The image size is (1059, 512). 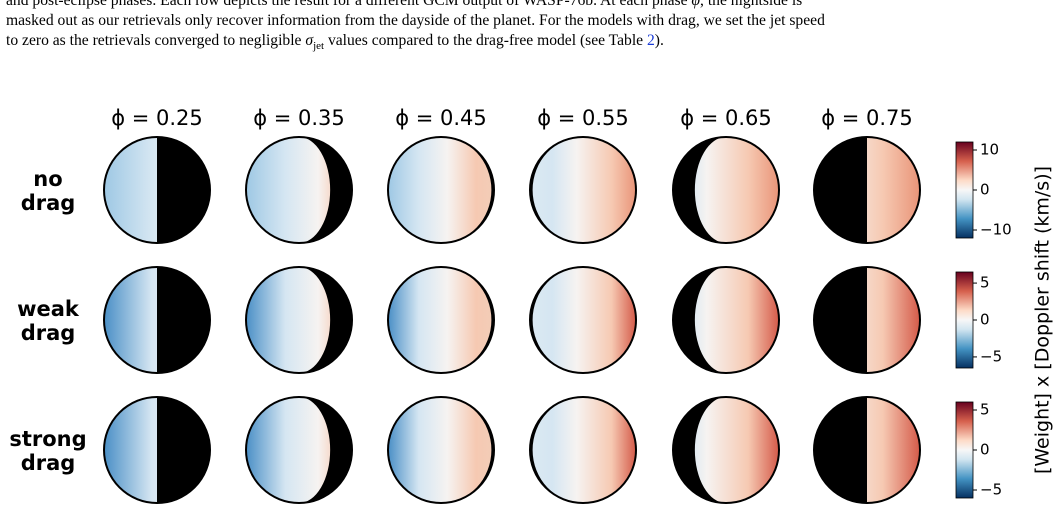 What do you see at coordinates (309, 40) in the screenshot?
I see `symbol: σ` at bounding box center [309, 40].